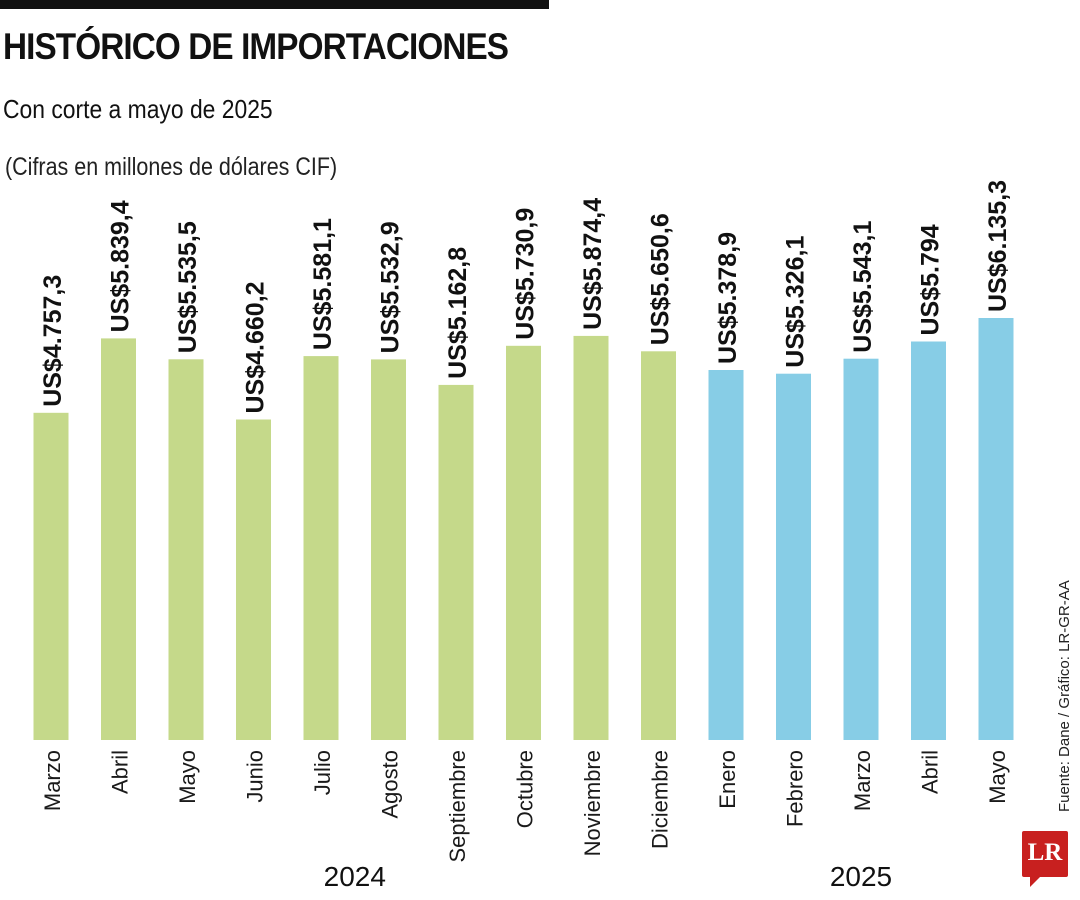 The width and height of the screenshot is (1080, 900). I want to click on value-label-3: US$5.535,5, so click(188, 287).